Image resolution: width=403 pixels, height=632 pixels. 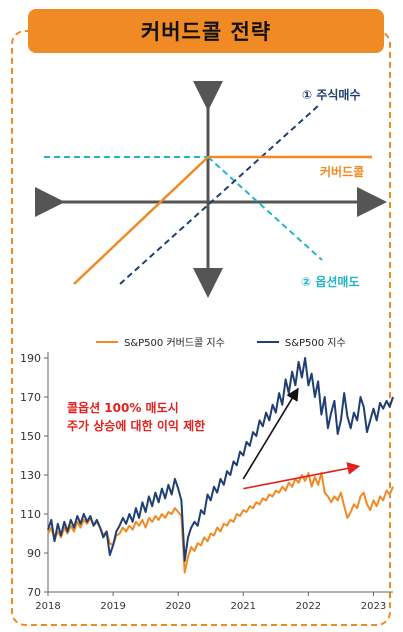 I want to click on y-tick-label: 110, so click(x=30, y=514).